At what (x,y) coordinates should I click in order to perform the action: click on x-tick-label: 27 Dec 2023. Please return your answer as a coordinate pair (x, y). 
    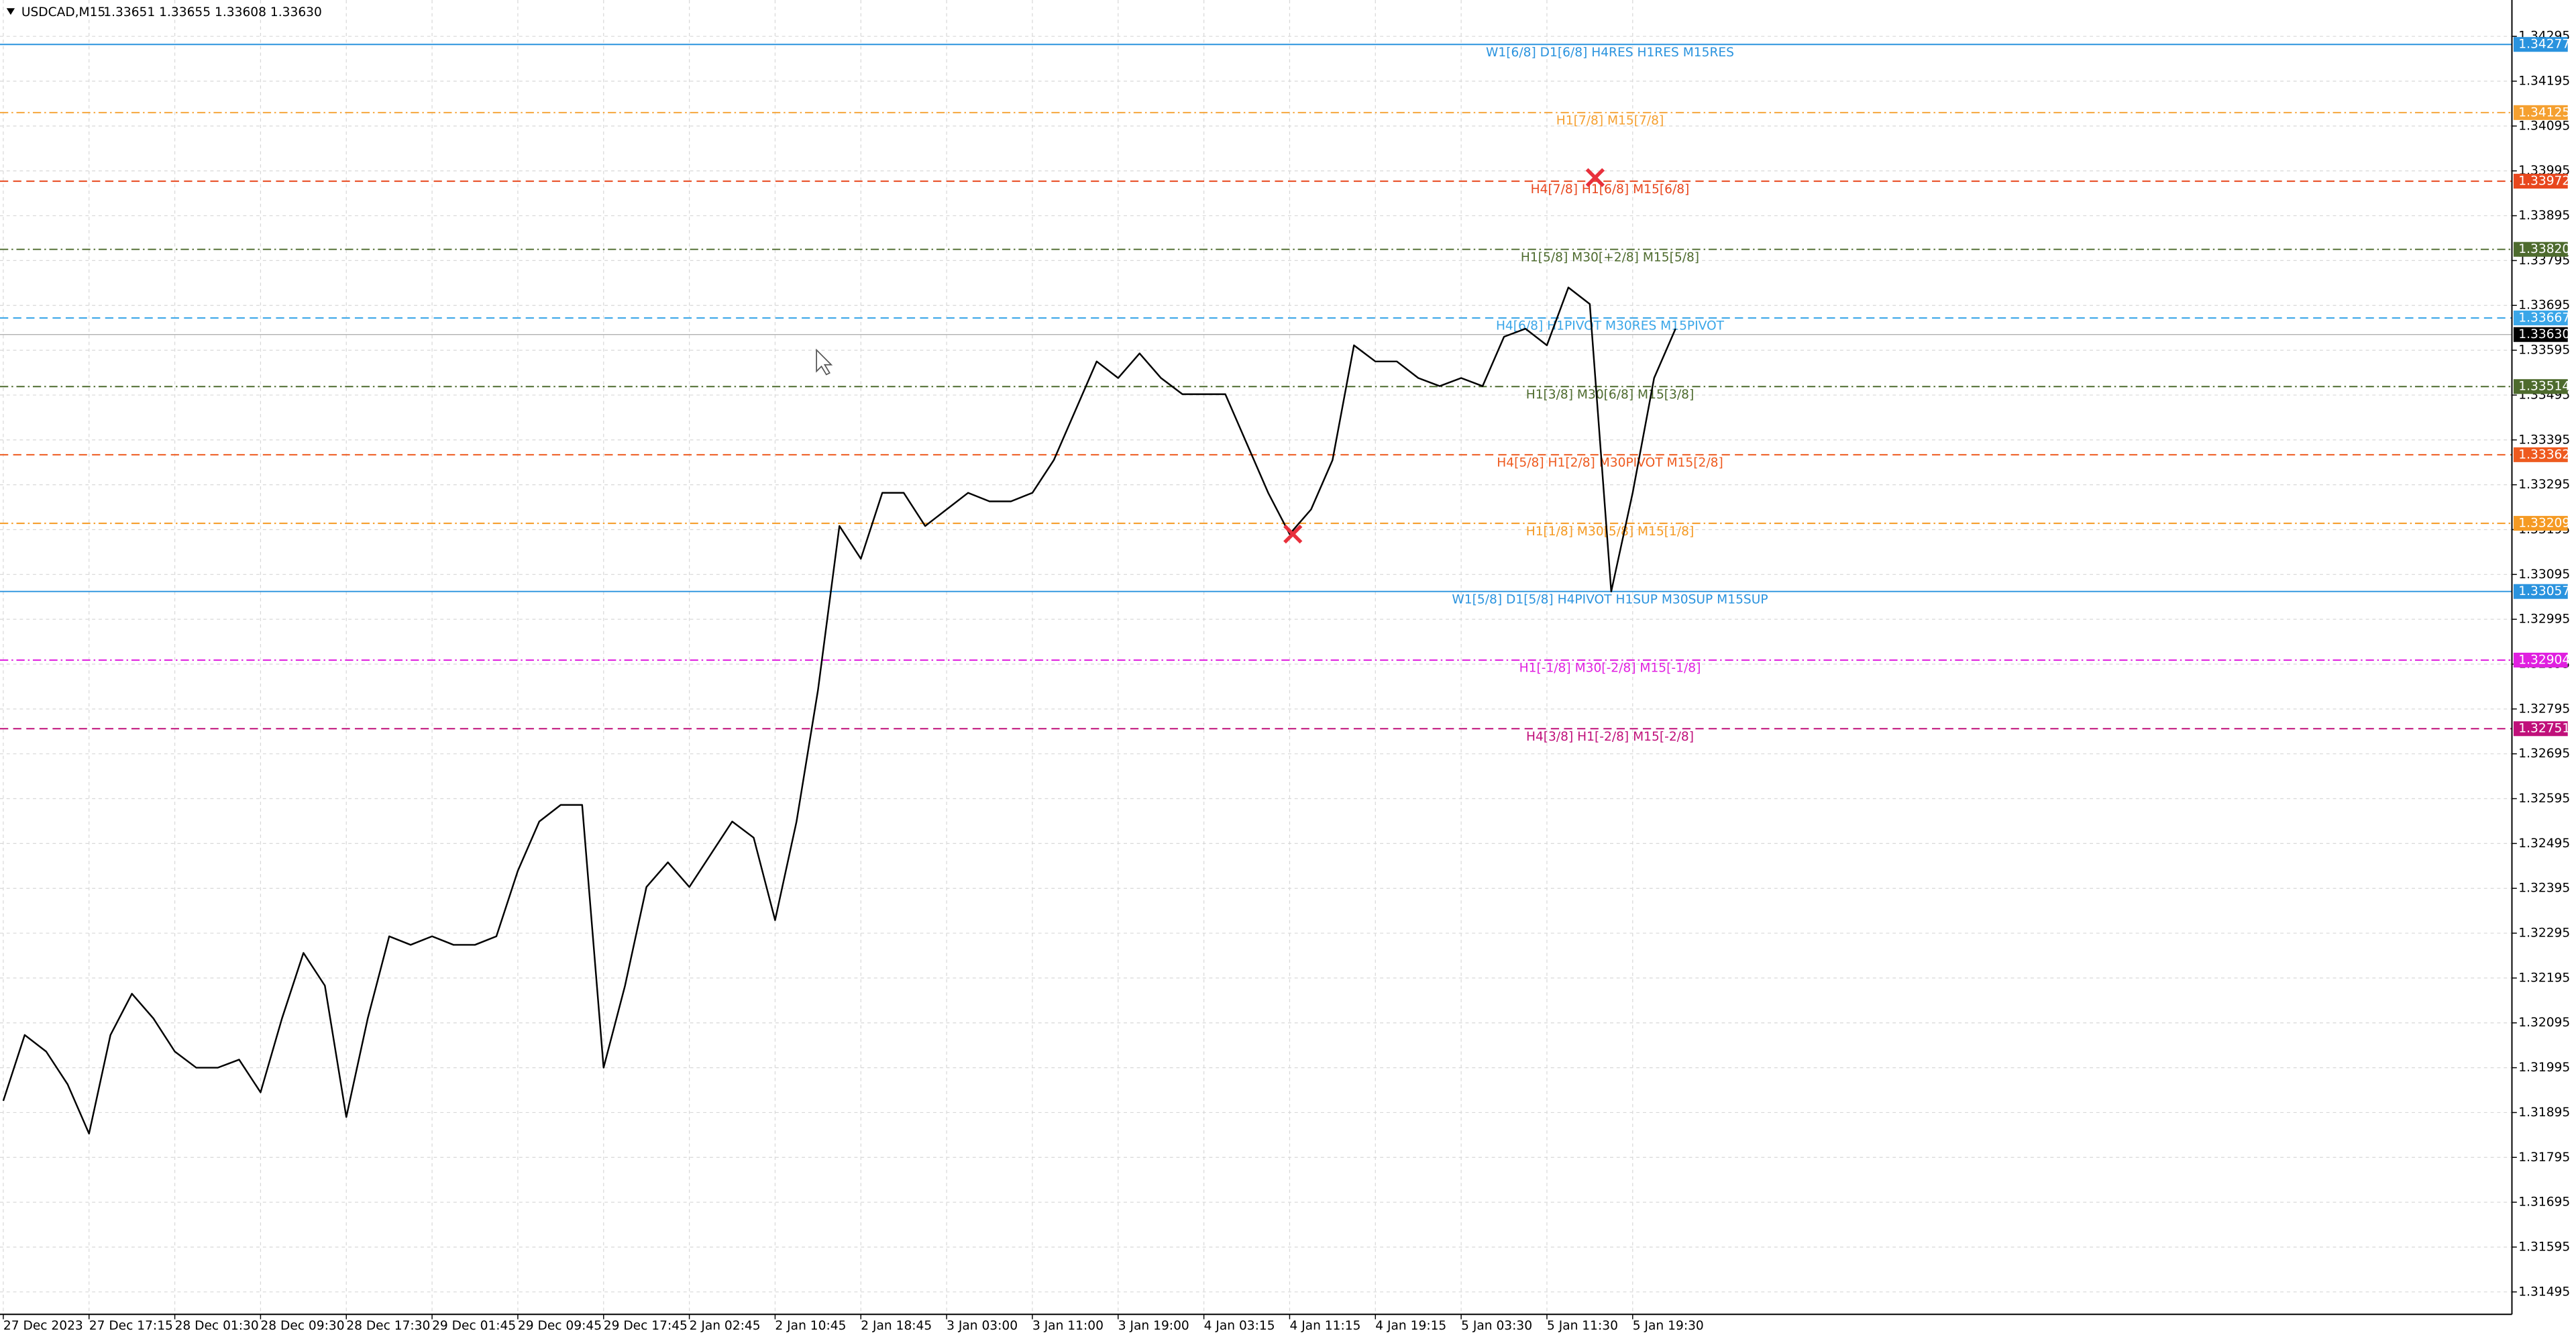
    Looking at the image, I should click on (43, 1326).